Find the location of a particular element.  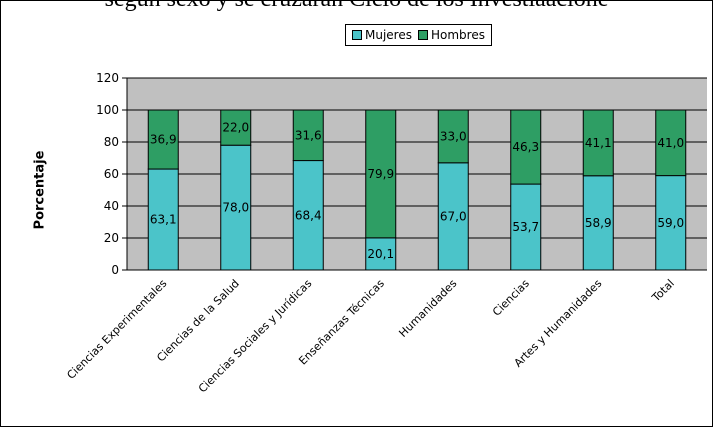

y-tick-label: 60 is located at coordinates (111, 174).